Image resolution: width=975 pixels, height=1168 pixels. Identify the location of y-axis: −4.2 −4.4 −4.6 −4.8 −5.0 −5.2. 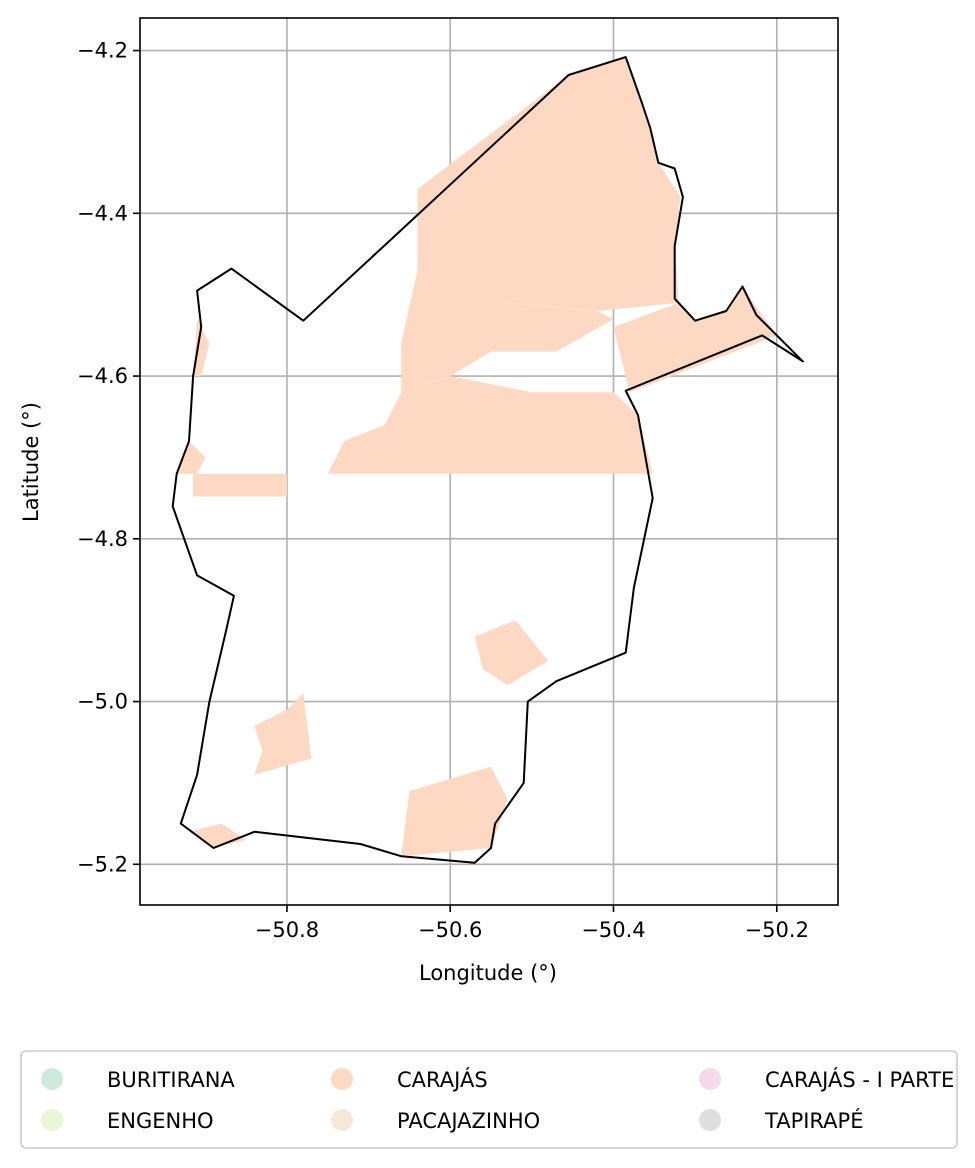
(108, 457).